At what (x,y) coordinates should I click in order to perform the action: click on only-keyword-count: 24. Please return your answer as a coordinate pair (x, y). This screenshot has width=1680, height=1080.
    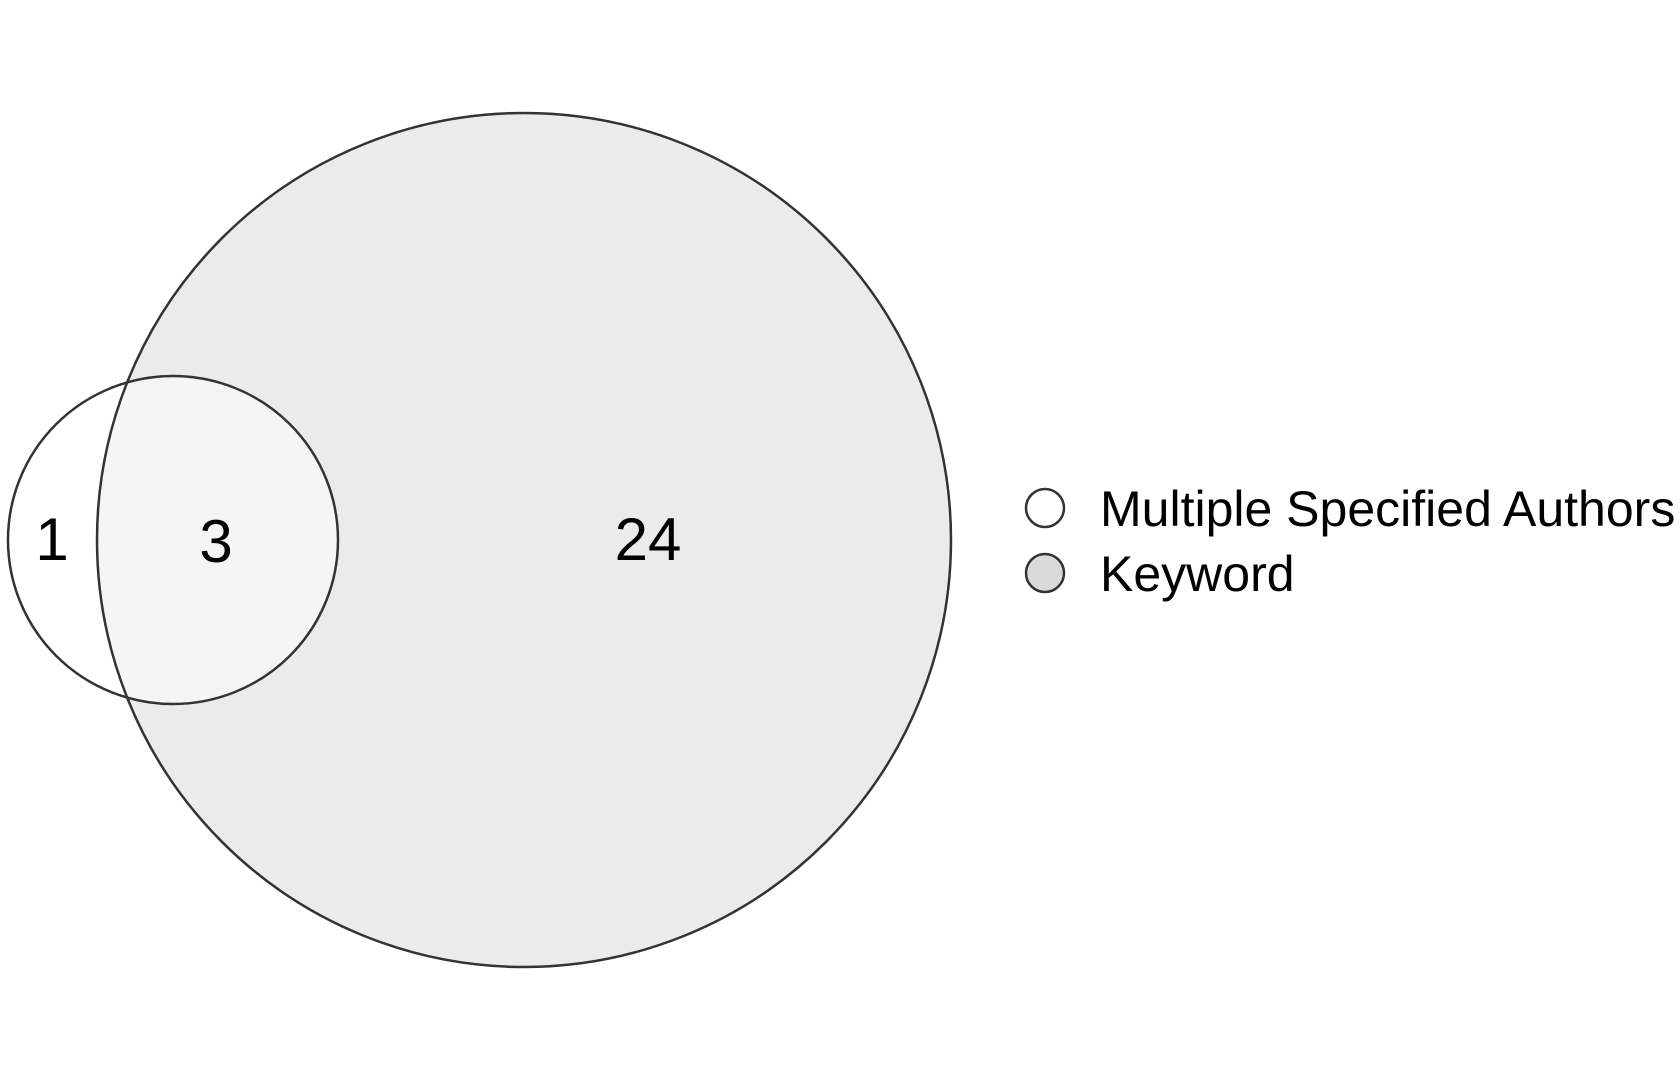
    Looking at the image, I should click on (648, 539).